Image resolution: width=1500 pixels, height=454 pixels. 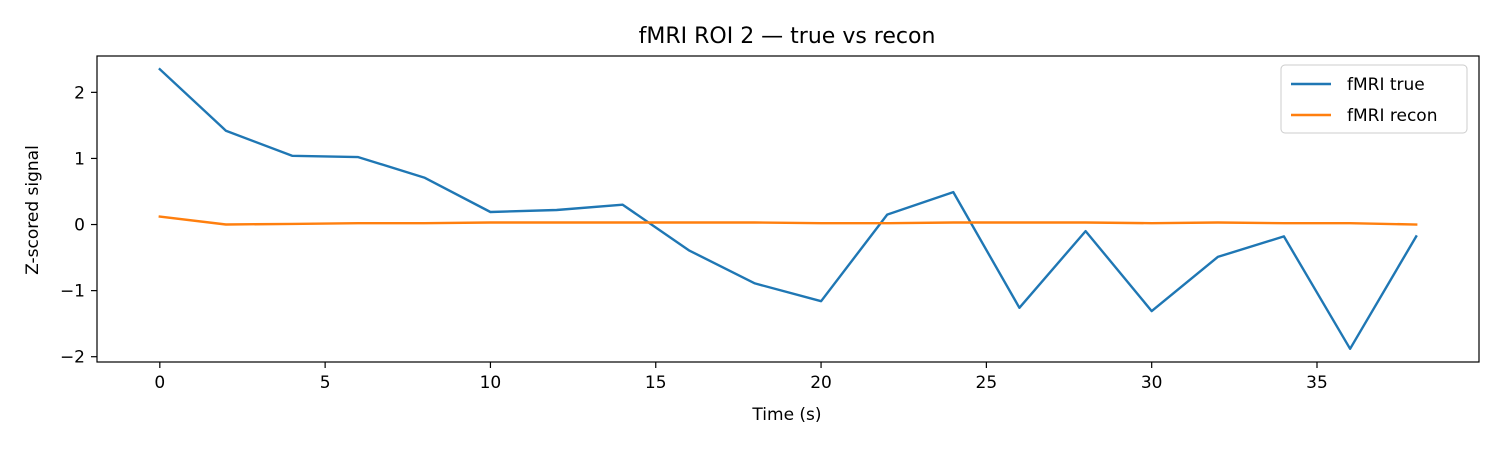 I want to click on x-tick-label: 0, so click(x=159, y=383).